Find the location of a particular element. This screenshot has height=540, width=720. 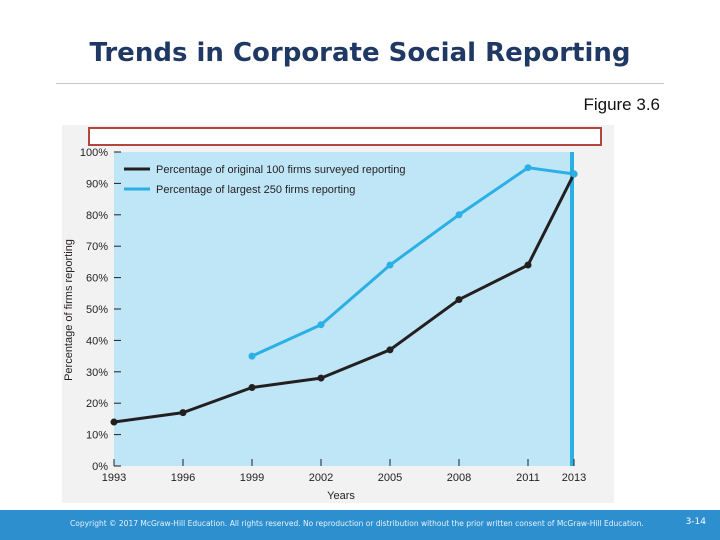

y-tick-label: 0% is located at coordinates (100, 467).